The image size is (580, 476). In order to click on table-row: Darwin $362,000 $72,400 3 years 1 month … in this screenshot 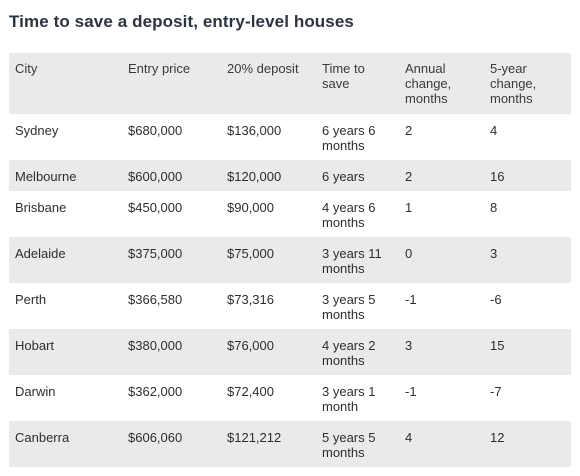, I will do `click(290, 398)`.